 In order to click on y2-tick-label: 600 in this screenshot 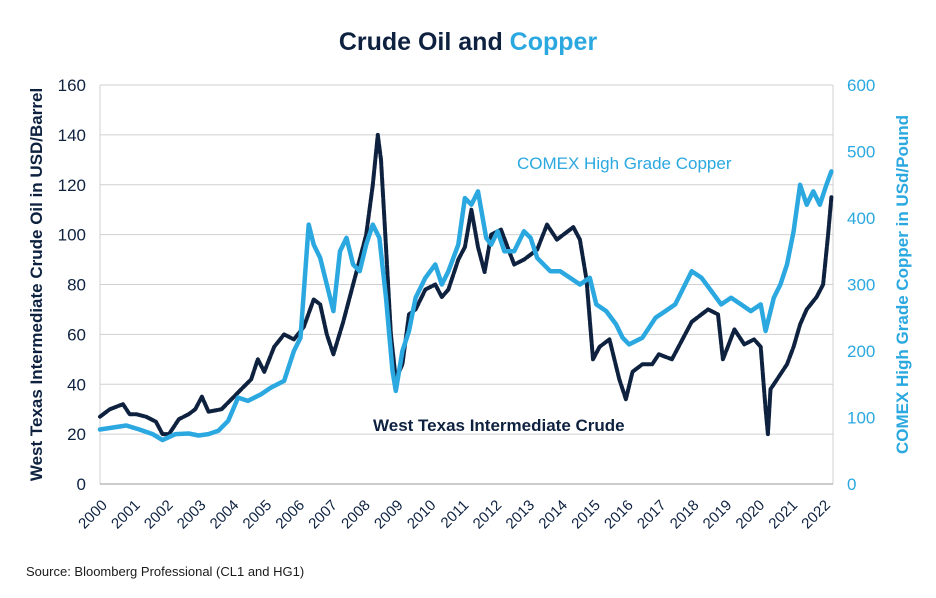, I will do `click(861, 85)`.